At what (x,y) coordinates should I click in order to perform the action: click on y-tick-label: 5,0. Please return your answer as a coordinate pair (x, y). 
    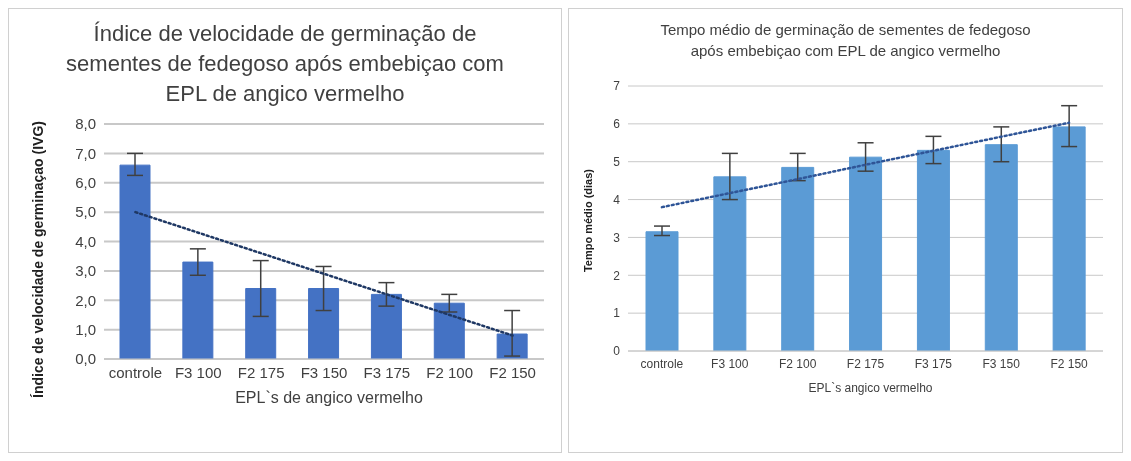
    Looking at the image, I should click on (85, 212).